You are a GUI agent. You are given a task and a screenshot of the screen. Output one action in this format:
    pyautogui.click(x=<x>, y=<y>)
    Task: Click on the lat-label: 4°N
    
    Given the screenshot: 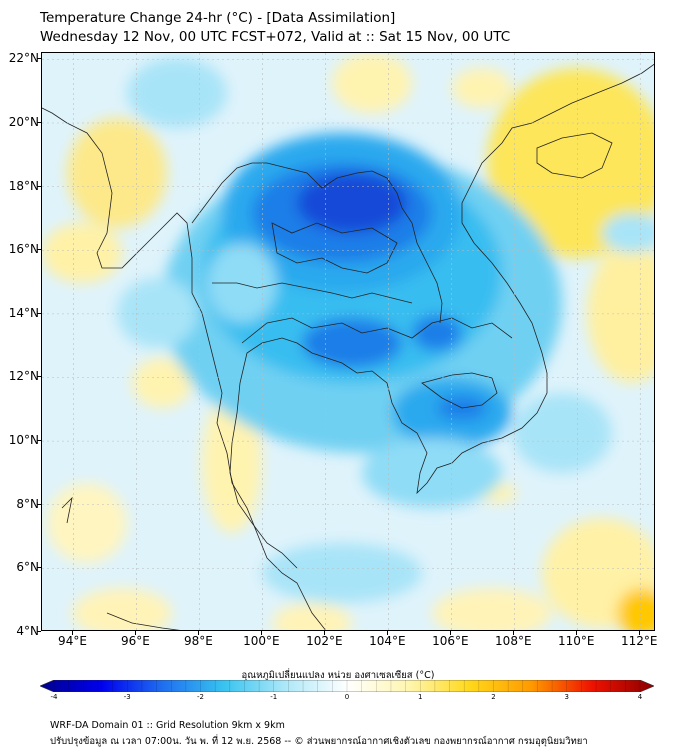 What is the action you would take?
    pyautogui.click(x=27, y=631)
    